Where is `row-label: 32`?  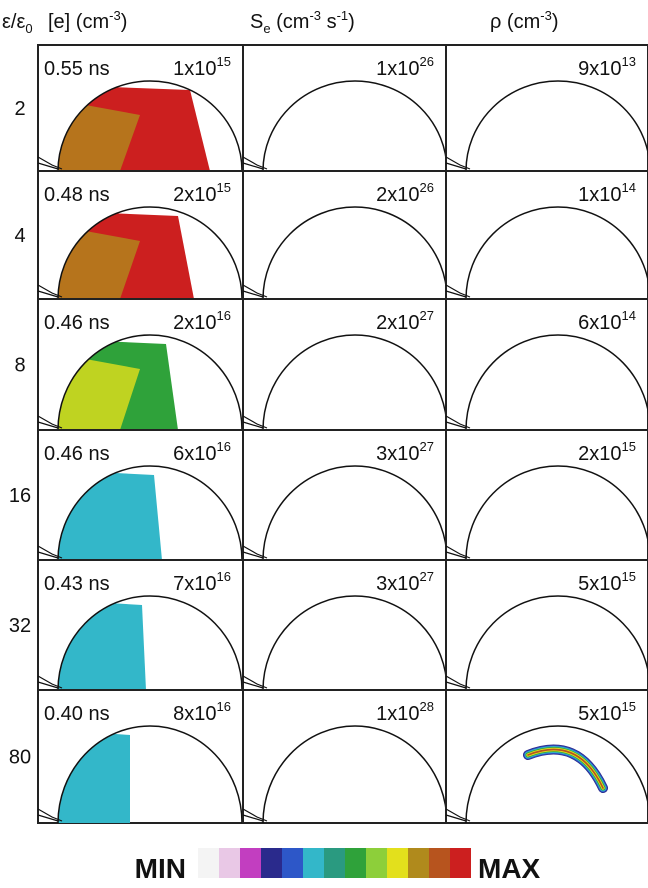 row-label: 32 is located at coordinates (20, 626).